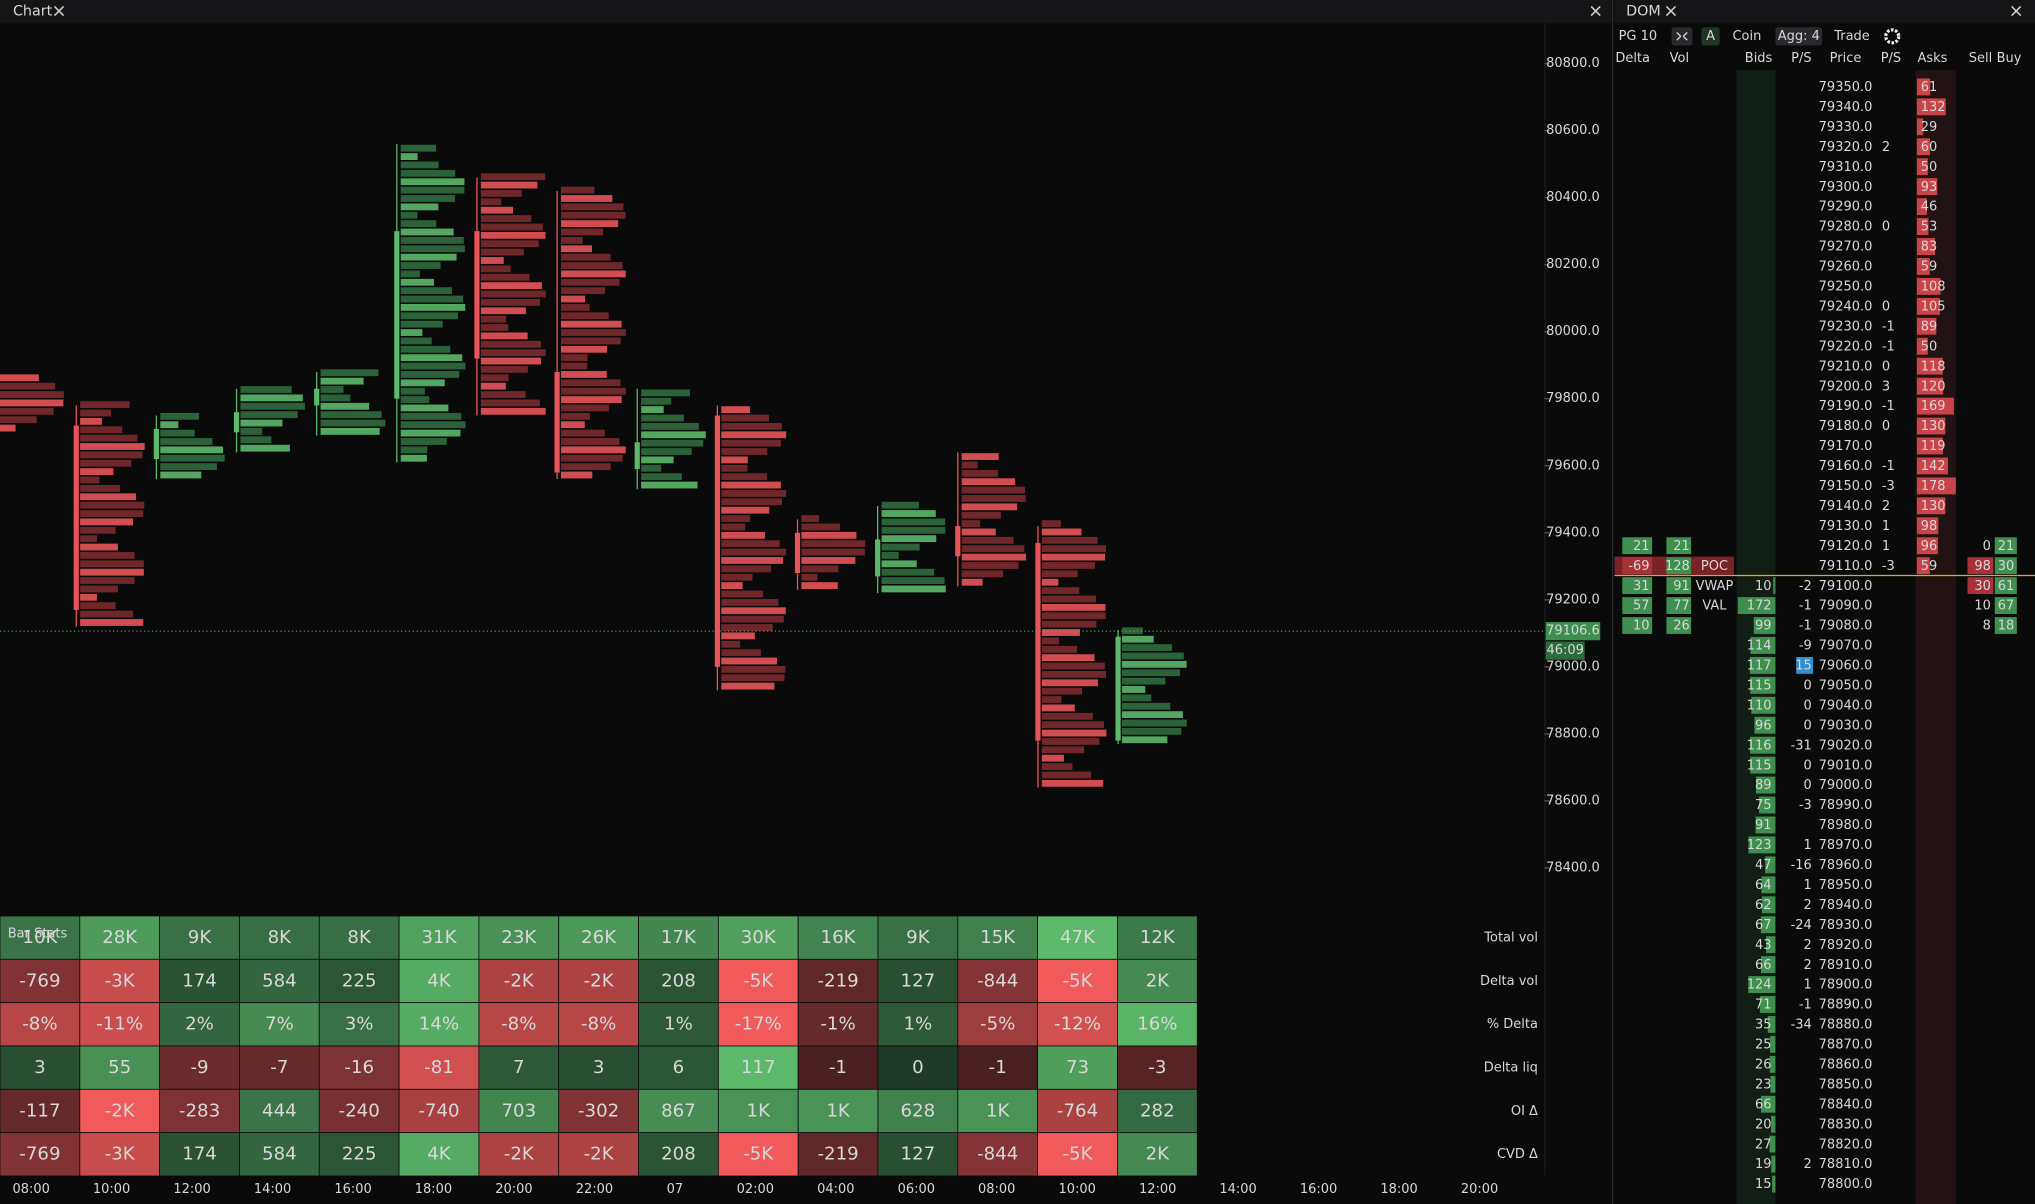  What do you see at coordinates (1763, 1025) in the screenshot?
I see `bid: 35` at bounding box center [1763, 1025].